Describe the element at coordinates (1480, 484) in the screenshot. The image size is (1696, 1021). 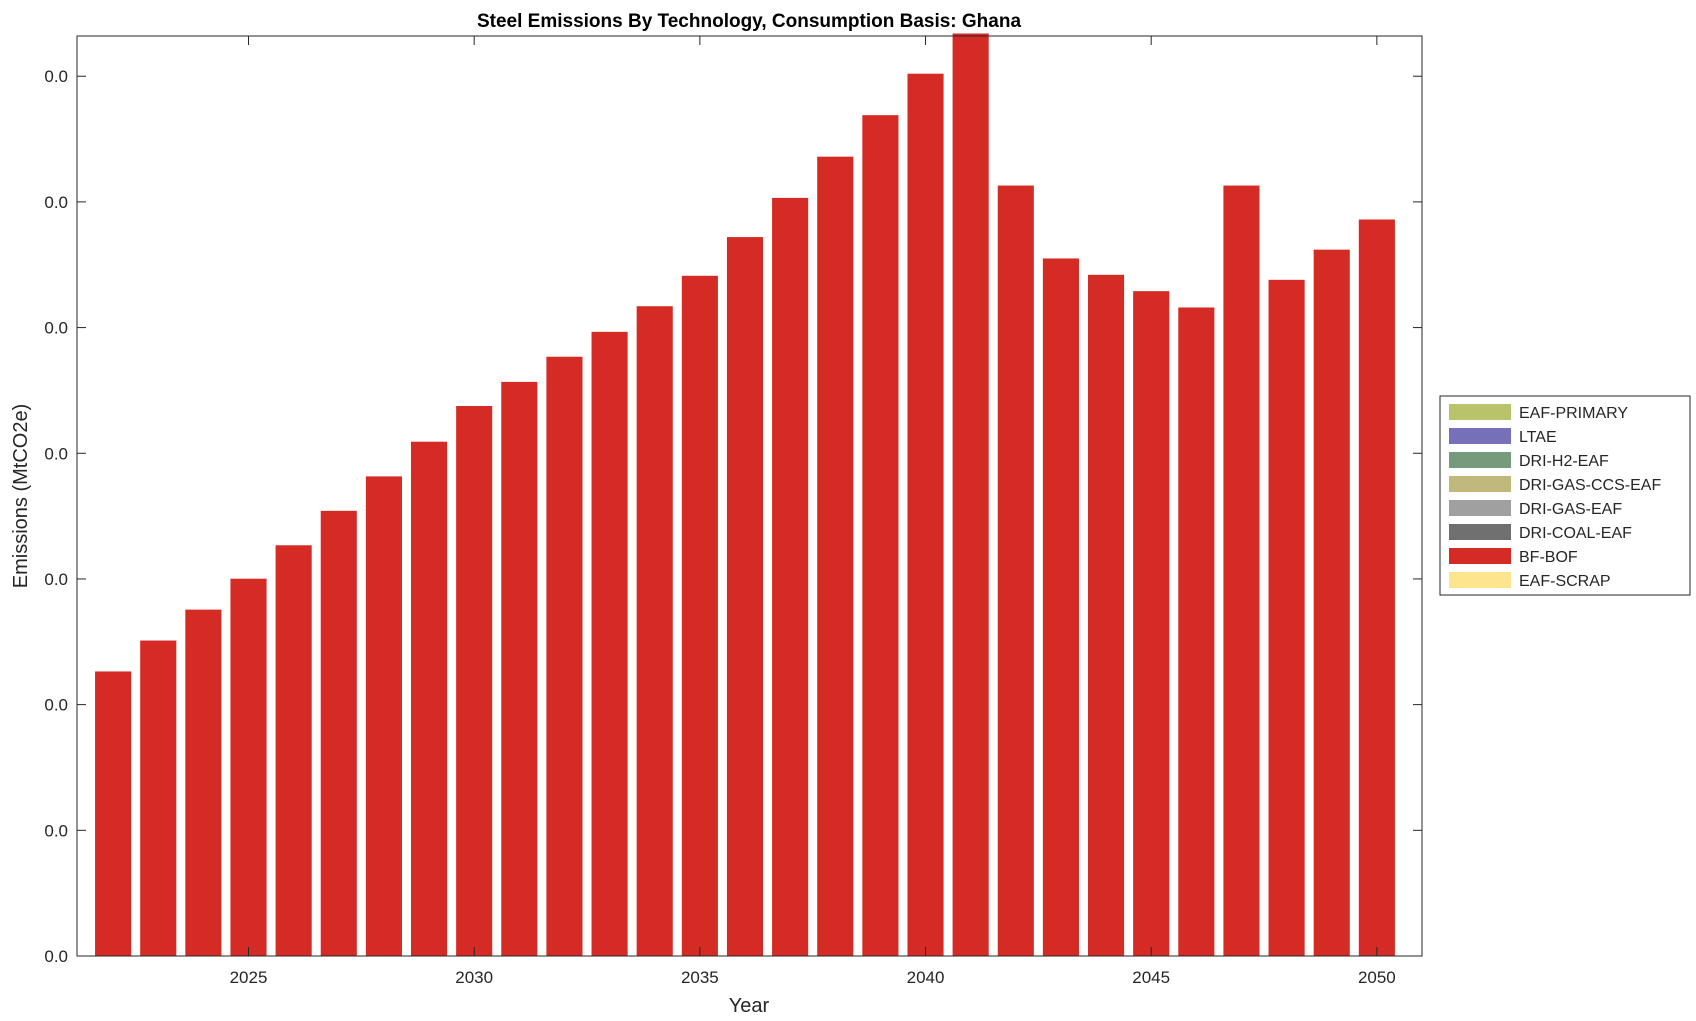
I see `legend-swatch-dri-gas-ccs-eaf` at that location.